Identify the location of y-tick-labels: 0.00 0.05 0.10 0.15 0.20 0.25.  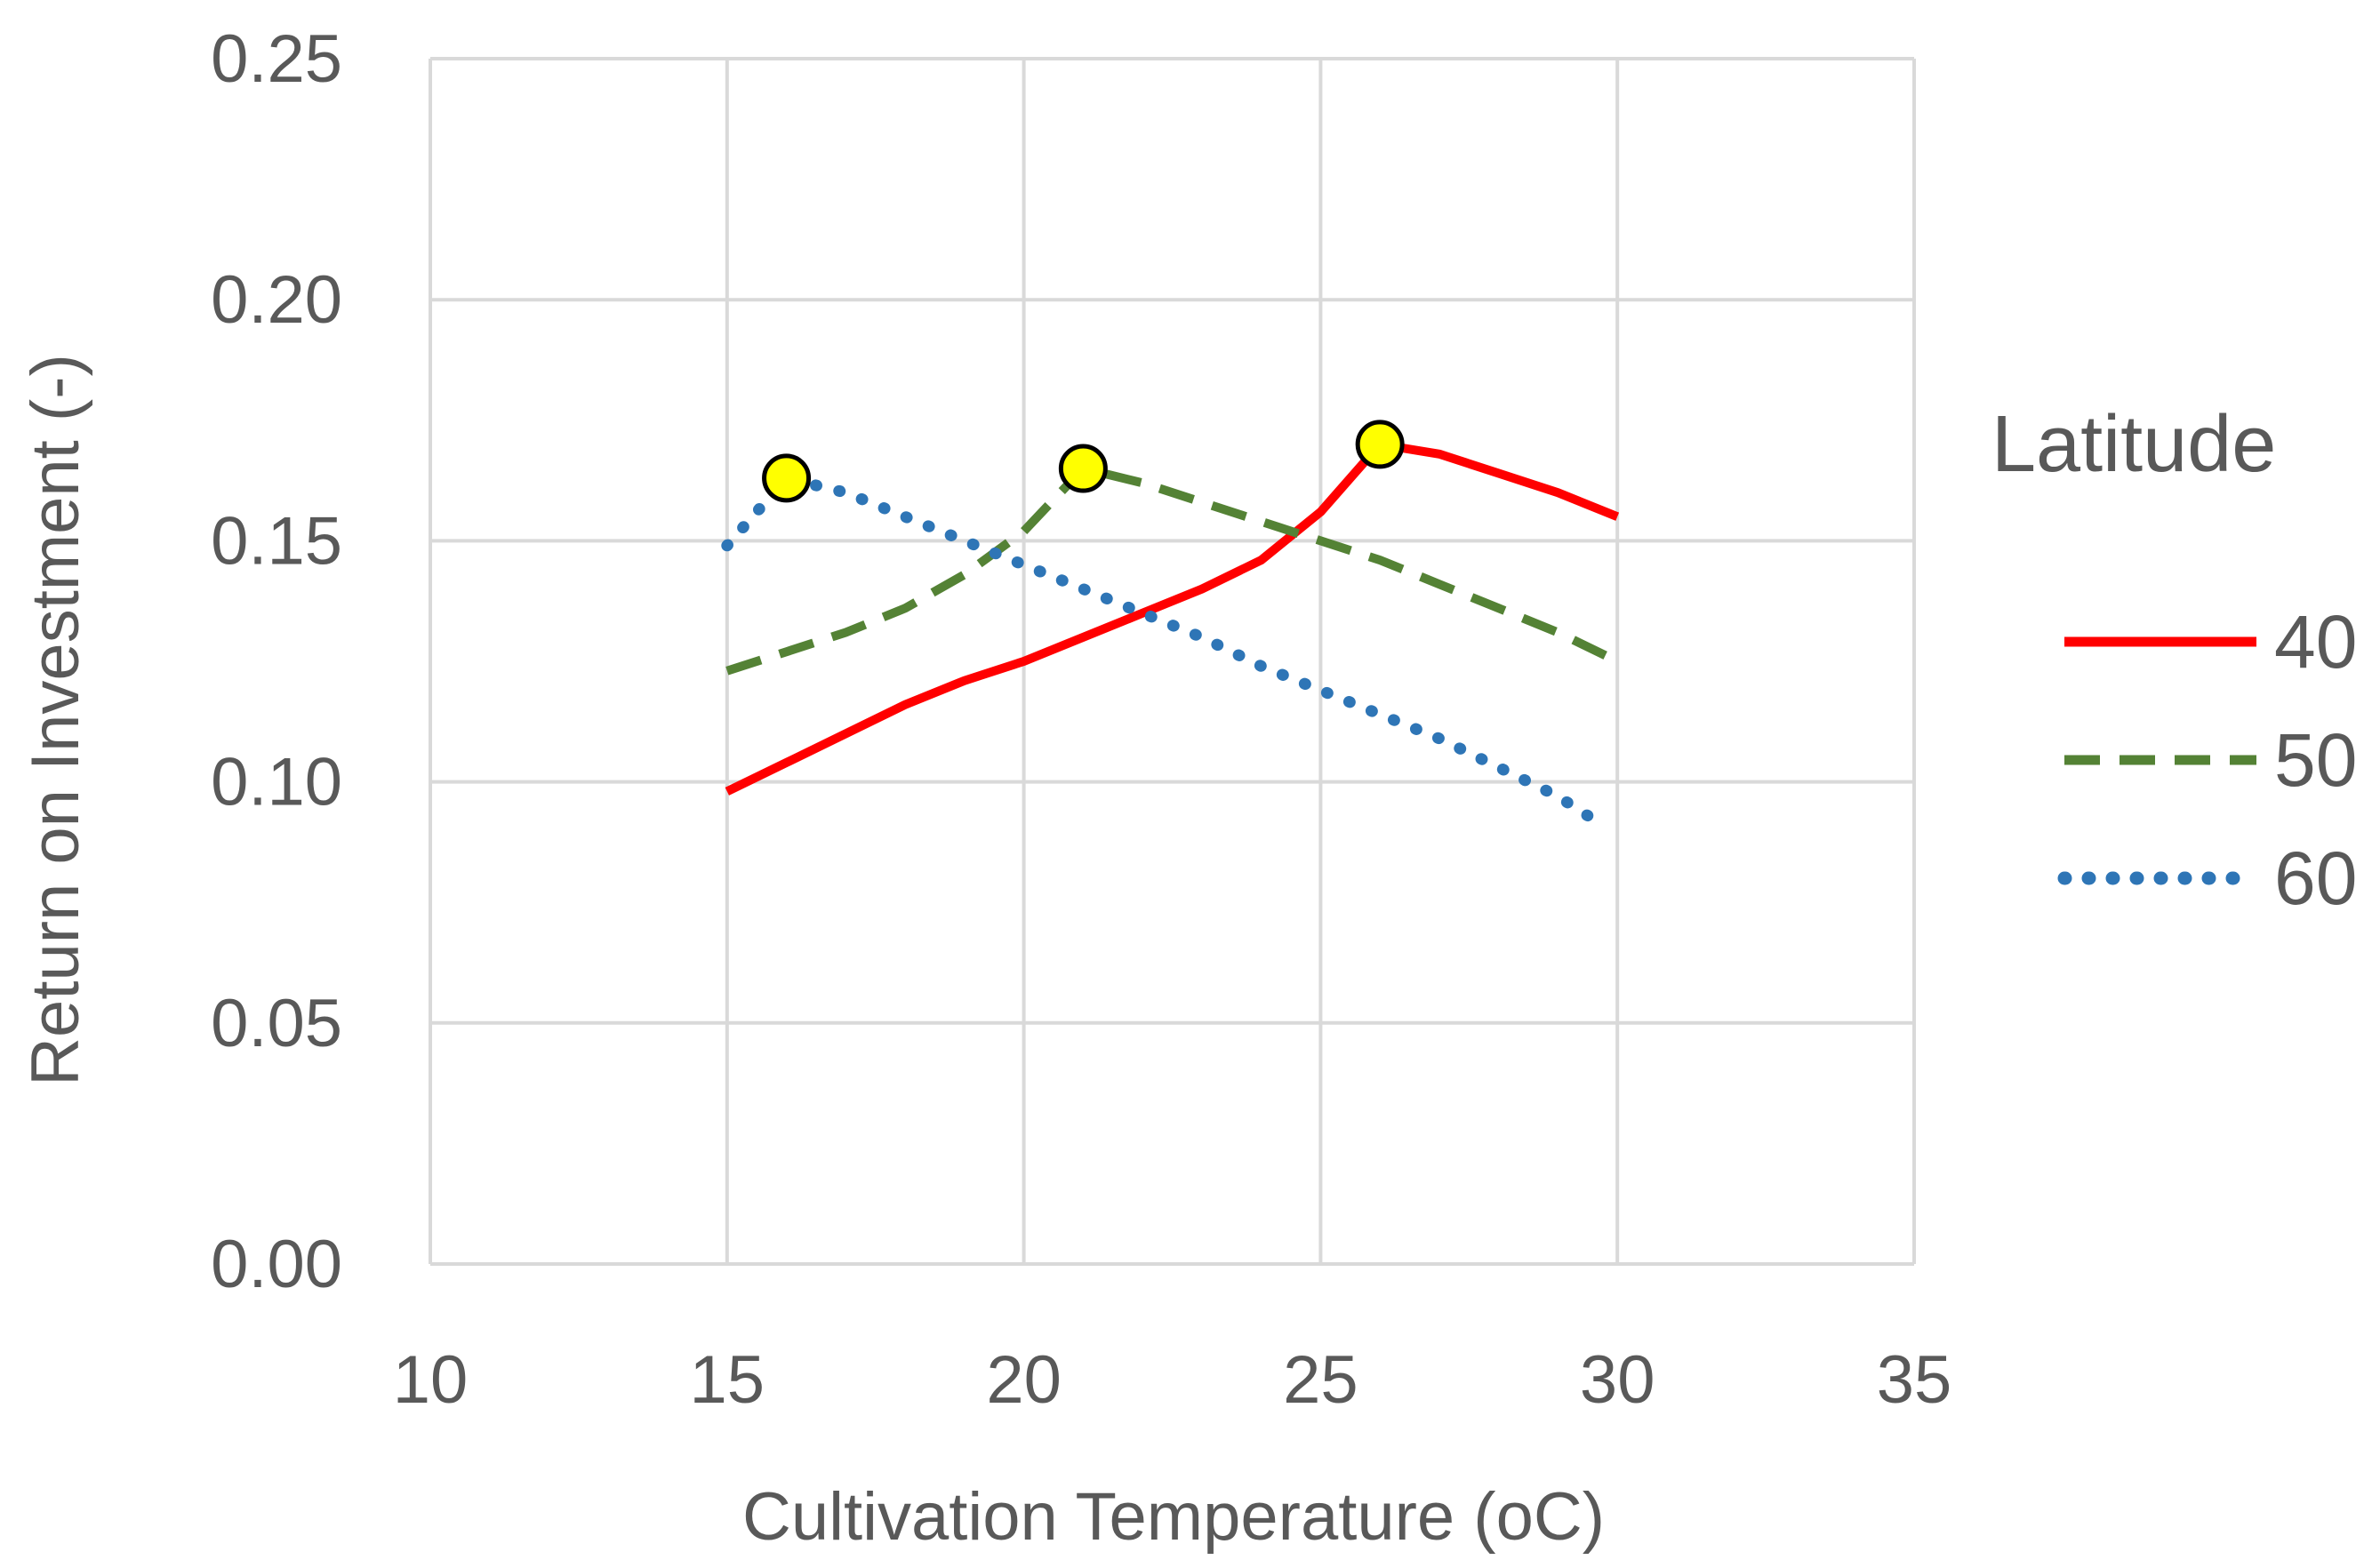
(276, 661).